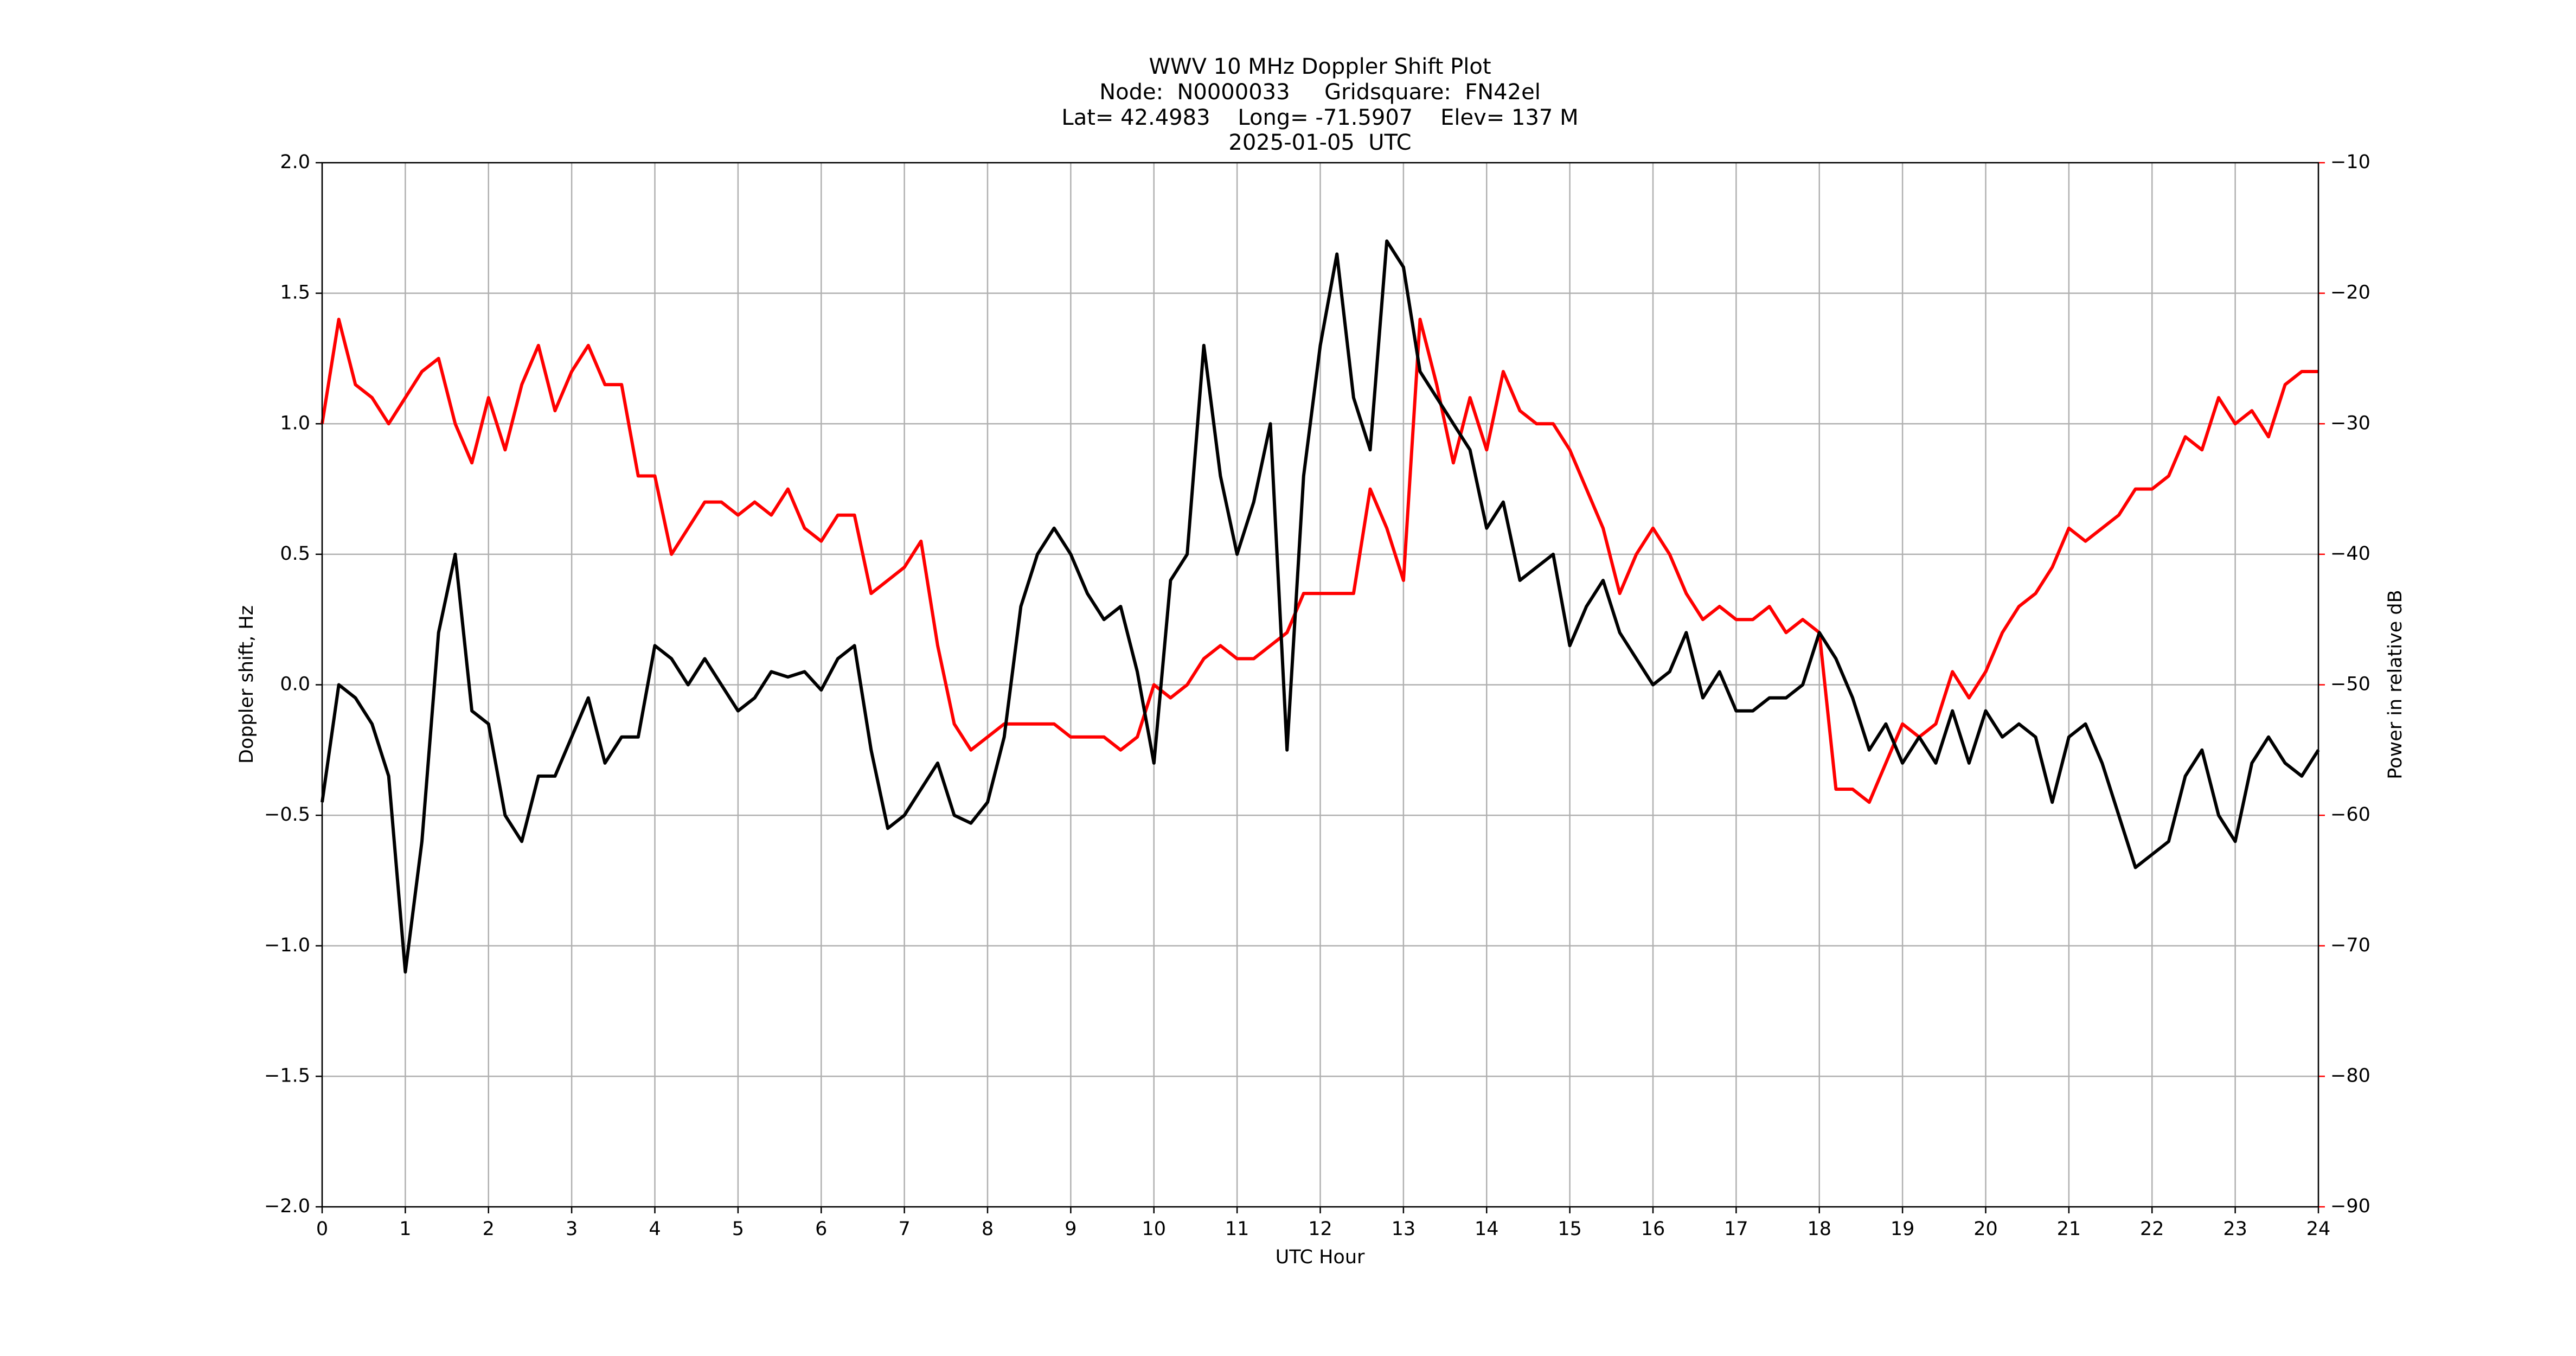  I want to click on x-tick-label: 1, so click(405, 1229).